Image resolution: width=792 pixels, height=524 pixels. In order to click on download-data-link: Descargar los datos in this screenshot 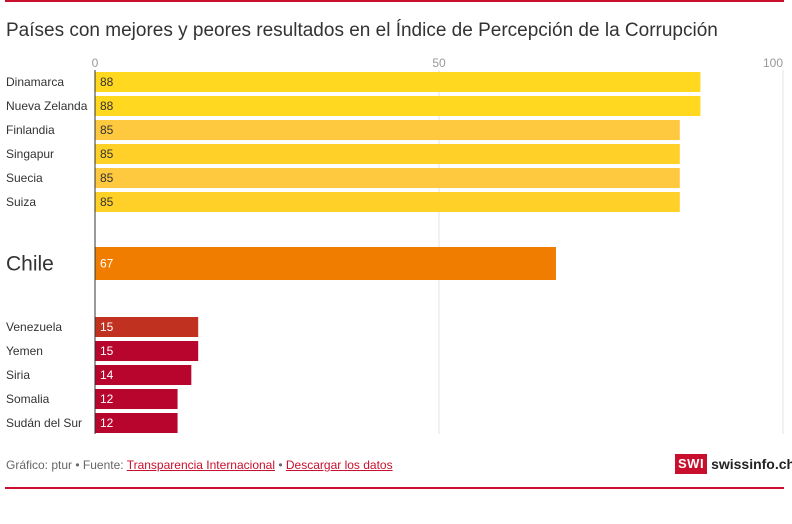, I will do `click(339, 465)`.